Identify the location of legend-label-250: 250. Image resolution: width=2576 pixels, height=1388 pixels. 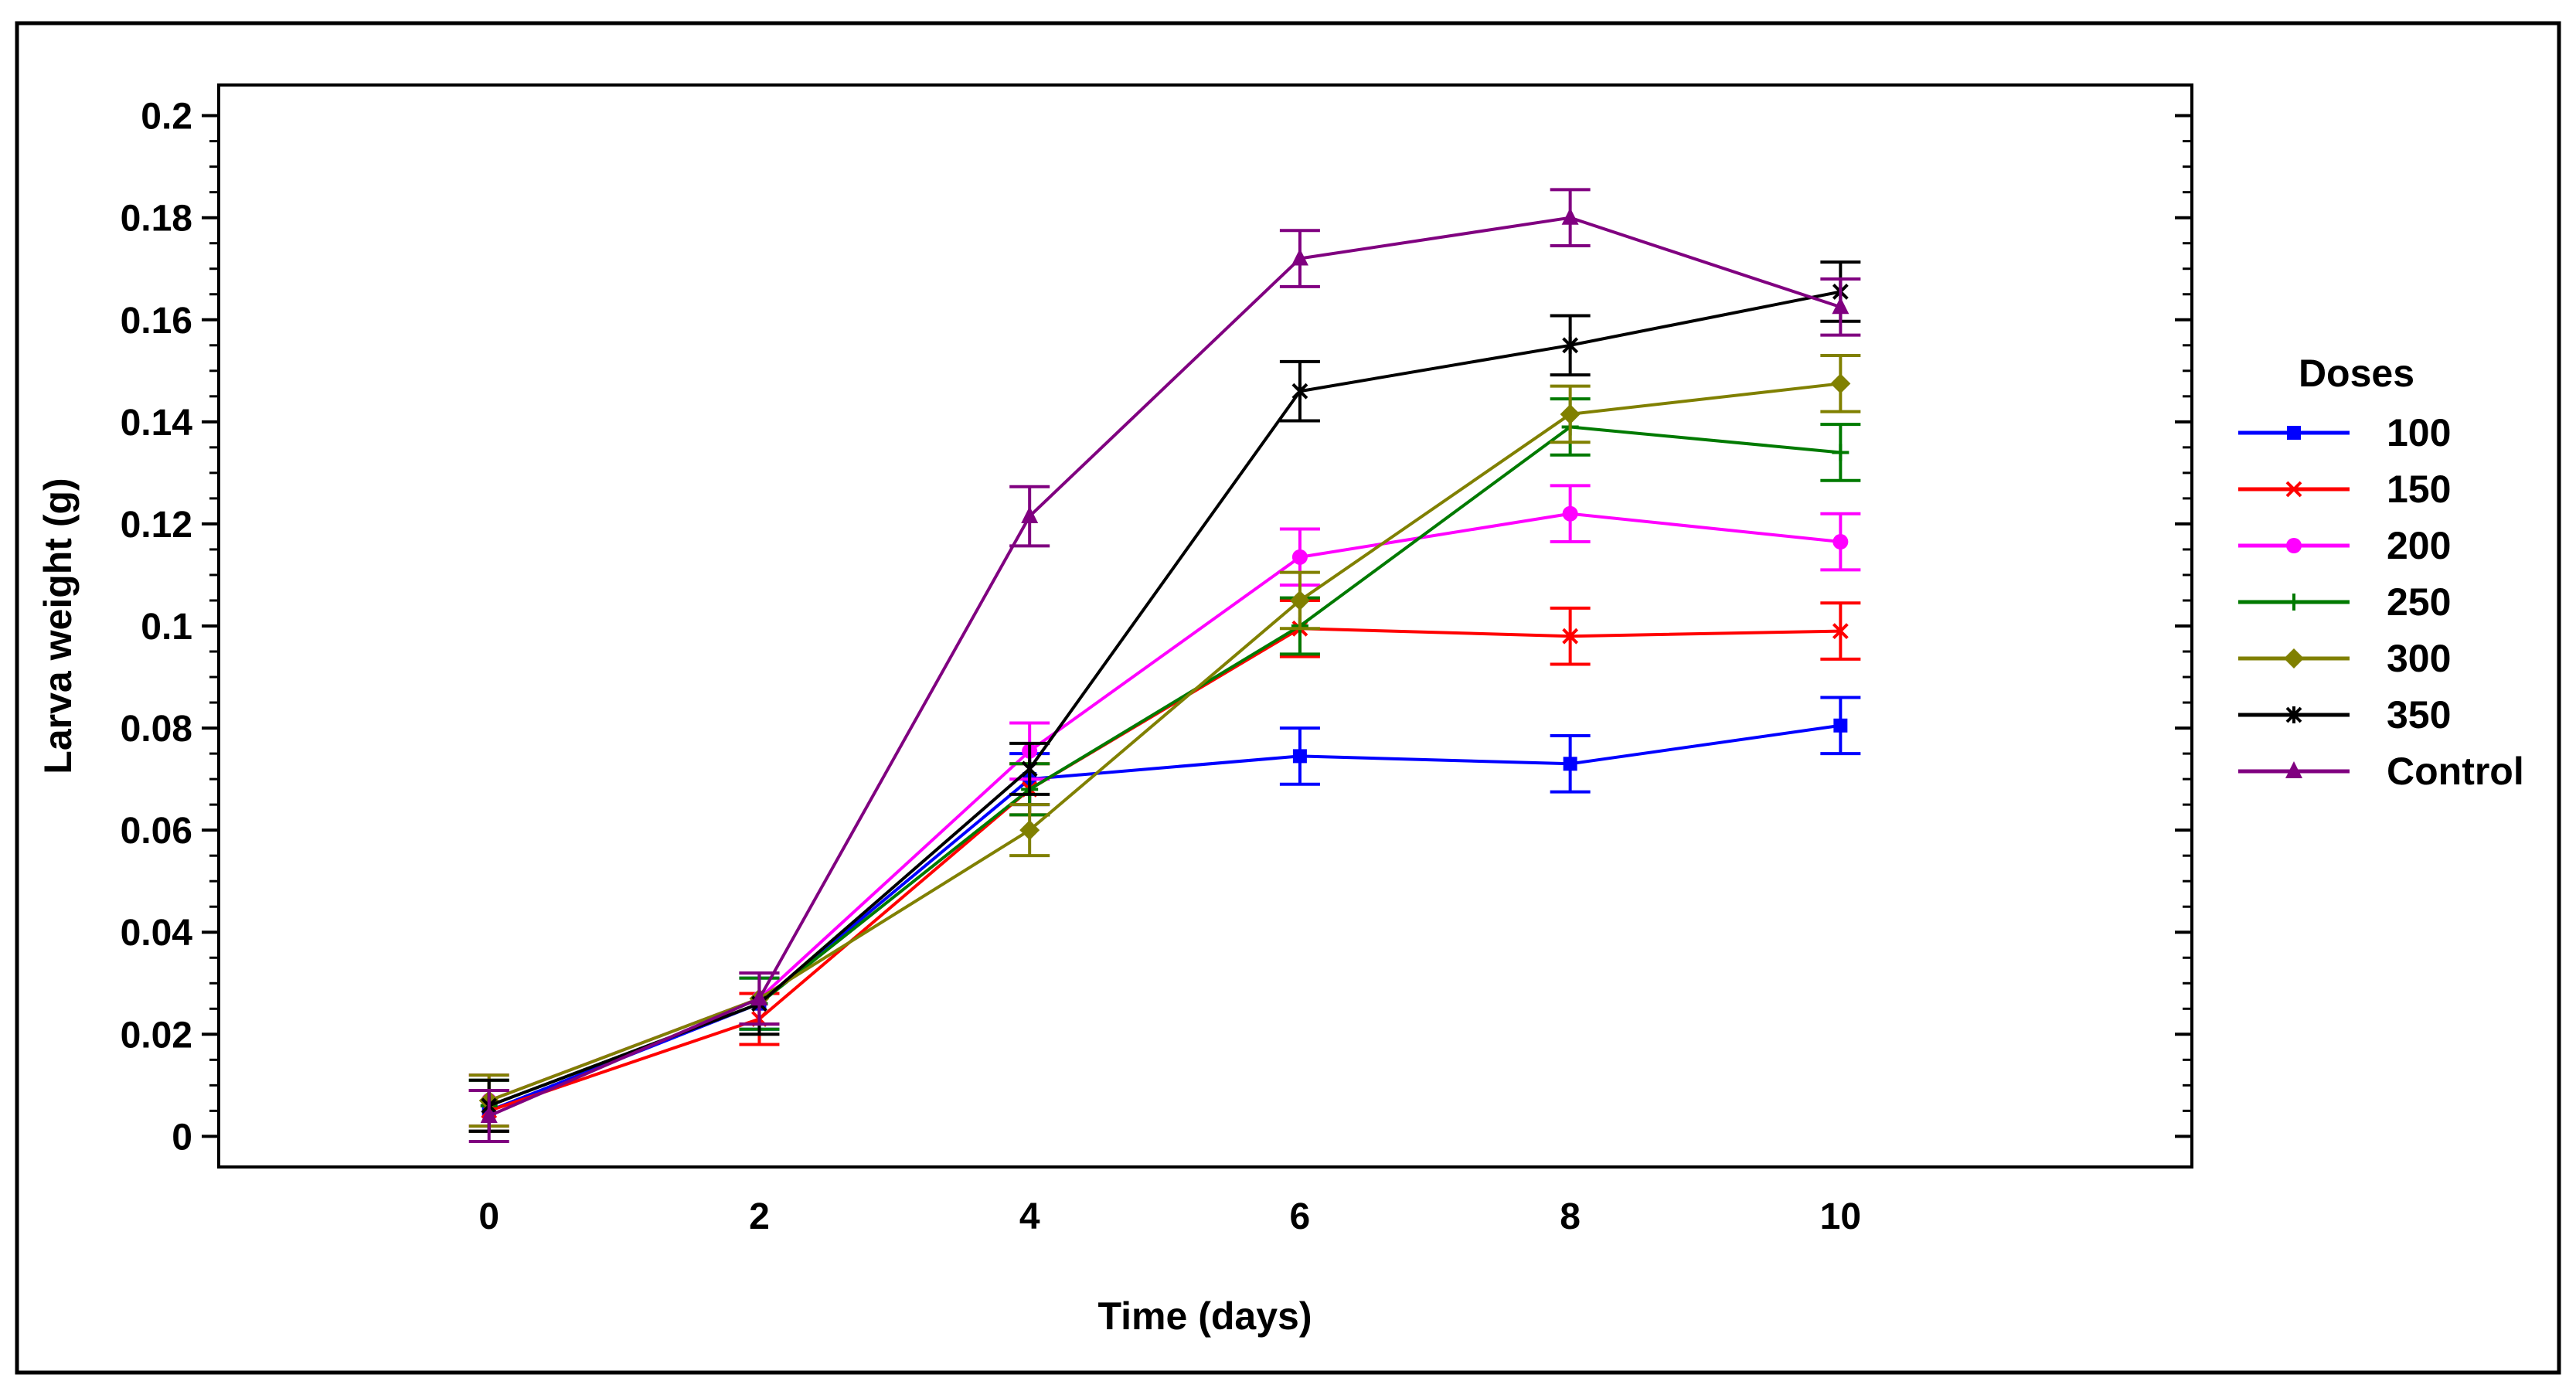
(2419, 602).